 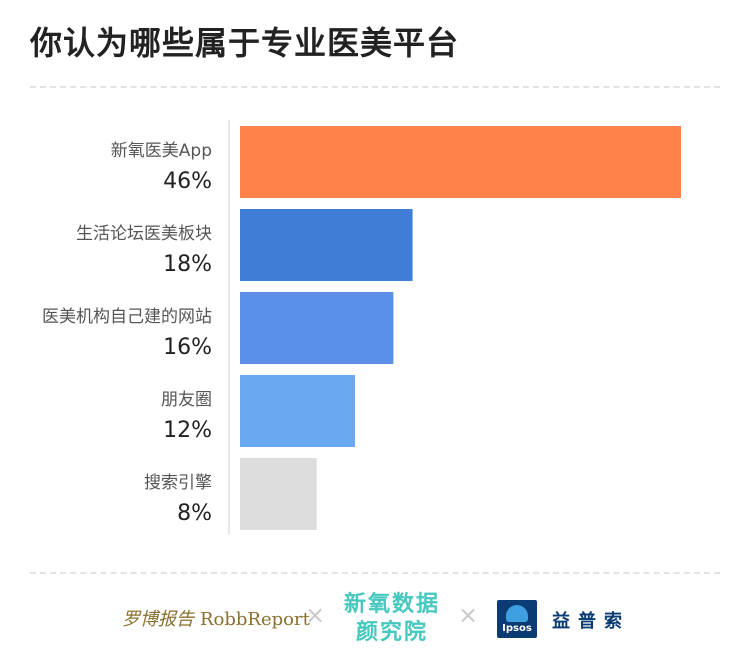 I want to click on value-label-1: 18%, so click(x=187, y=264).